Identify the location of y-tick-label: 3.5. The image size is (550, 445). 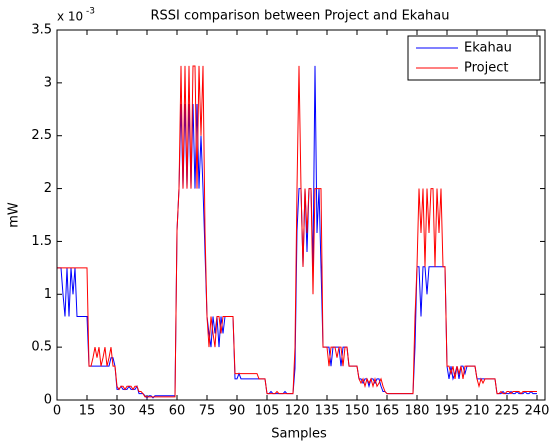
(41, 30).